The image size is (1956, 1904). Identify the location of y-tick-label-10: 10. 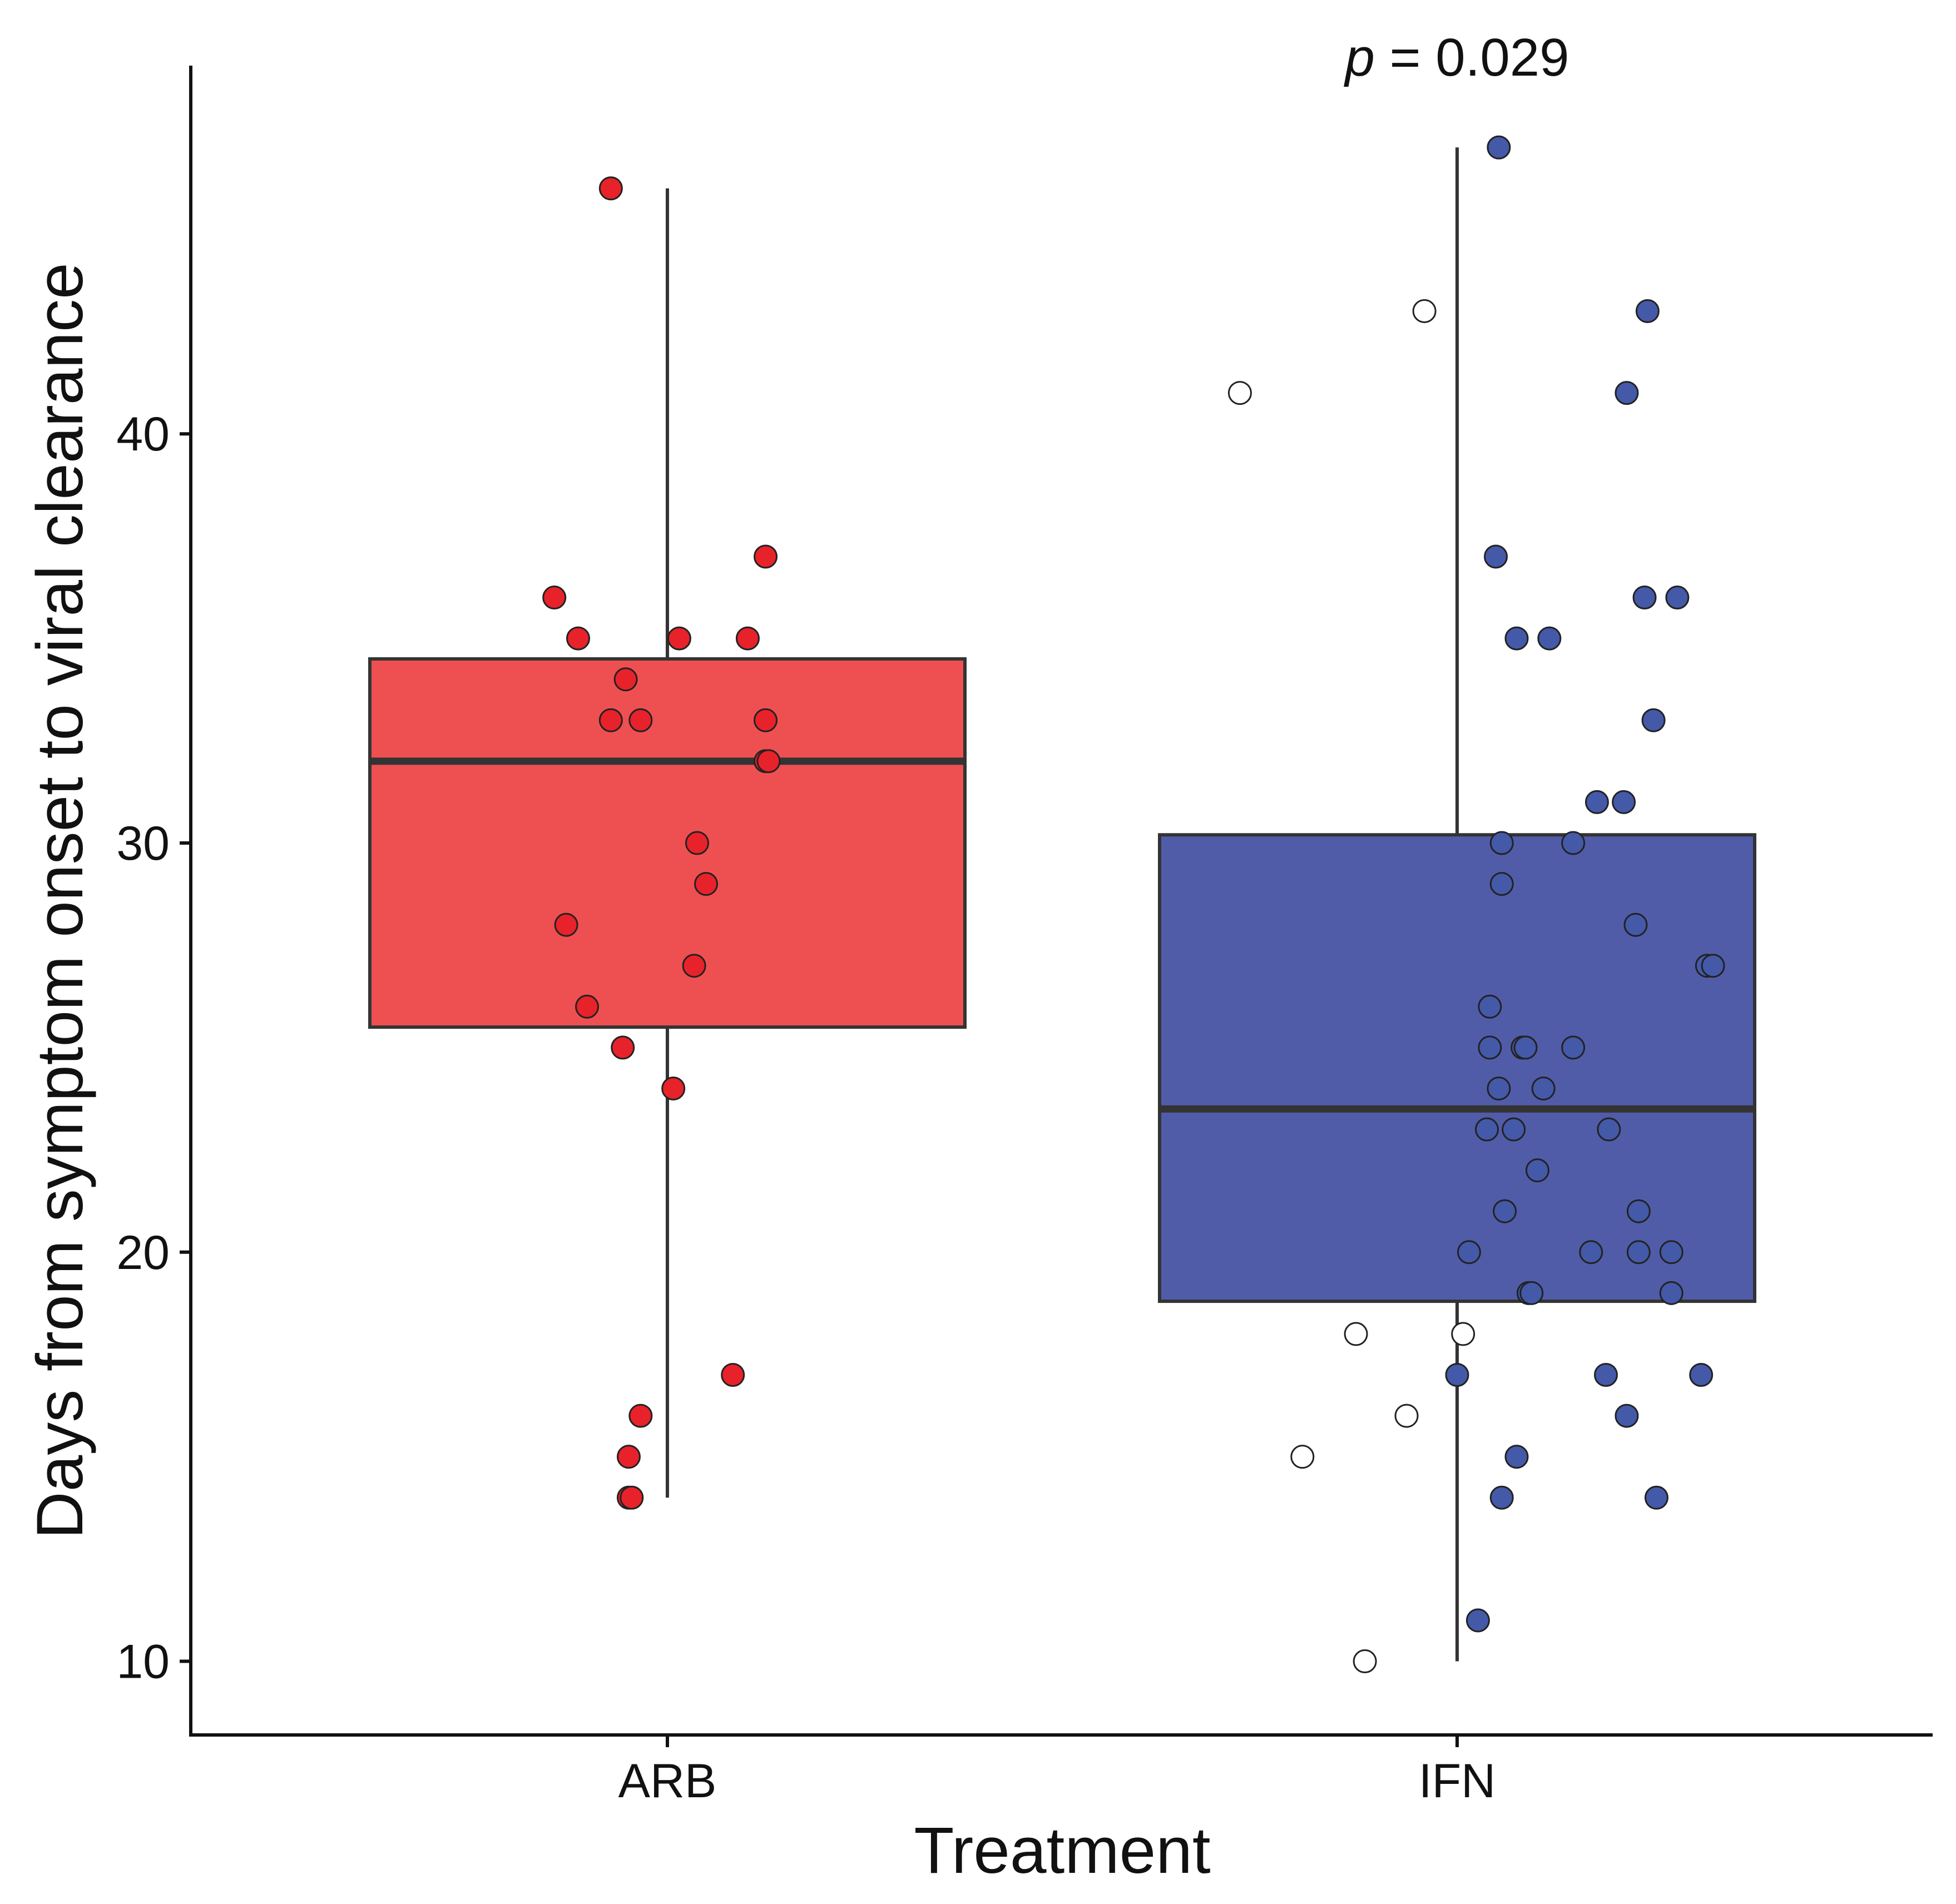
(143, 1662).